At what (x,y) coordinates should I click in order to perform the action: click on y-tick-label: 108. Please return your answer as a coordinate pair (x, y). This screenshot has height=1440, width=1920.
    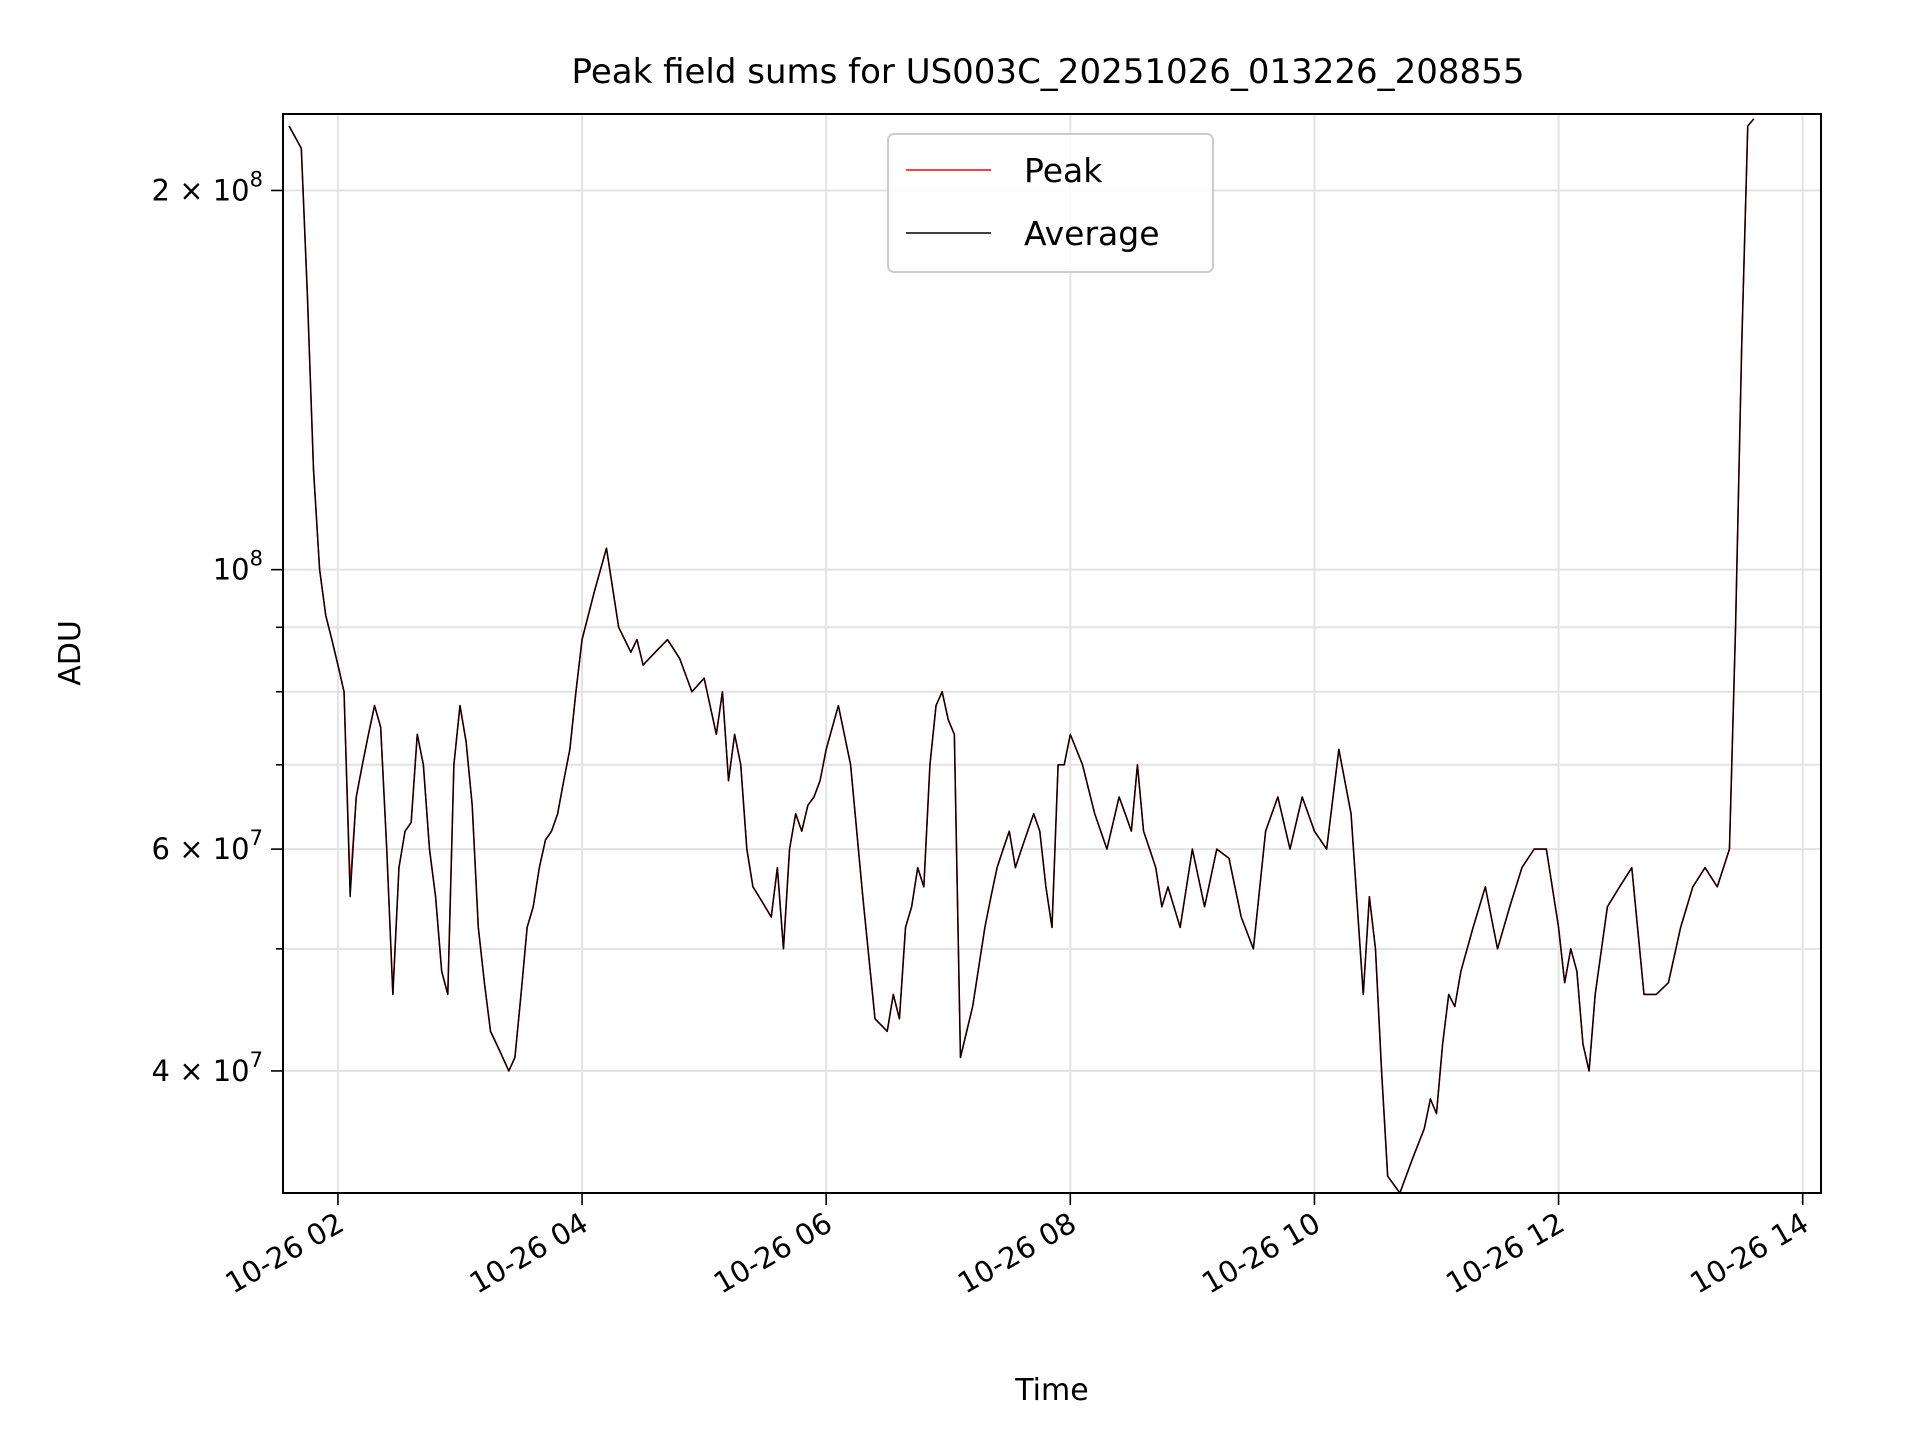
    Looking at the image, I should click on (238, 567).